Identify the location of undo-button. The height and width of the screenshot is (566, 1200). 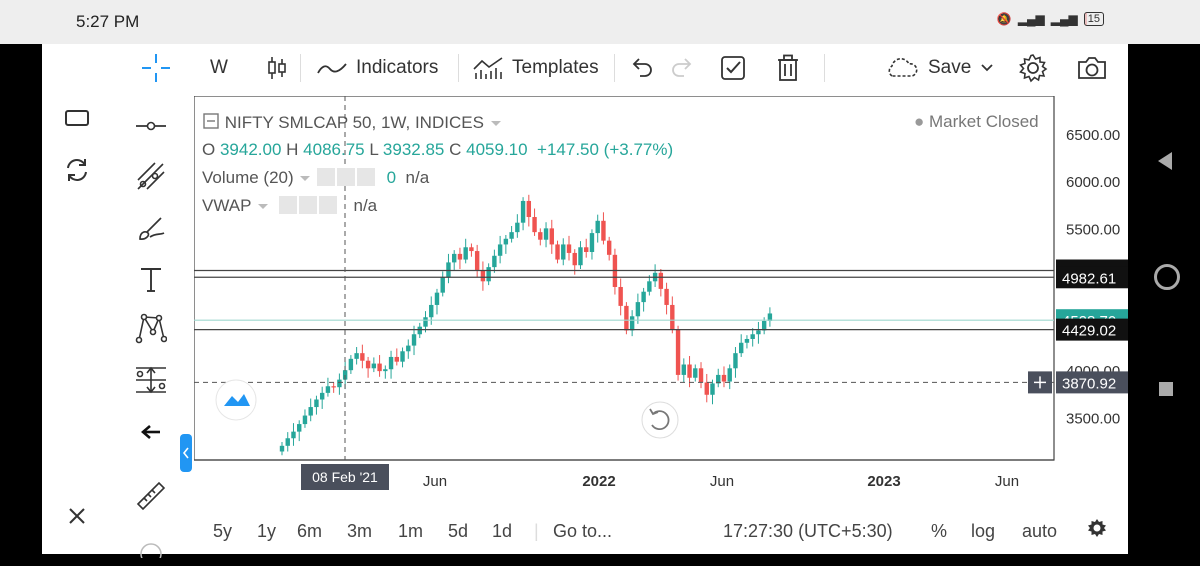
(642, 68).